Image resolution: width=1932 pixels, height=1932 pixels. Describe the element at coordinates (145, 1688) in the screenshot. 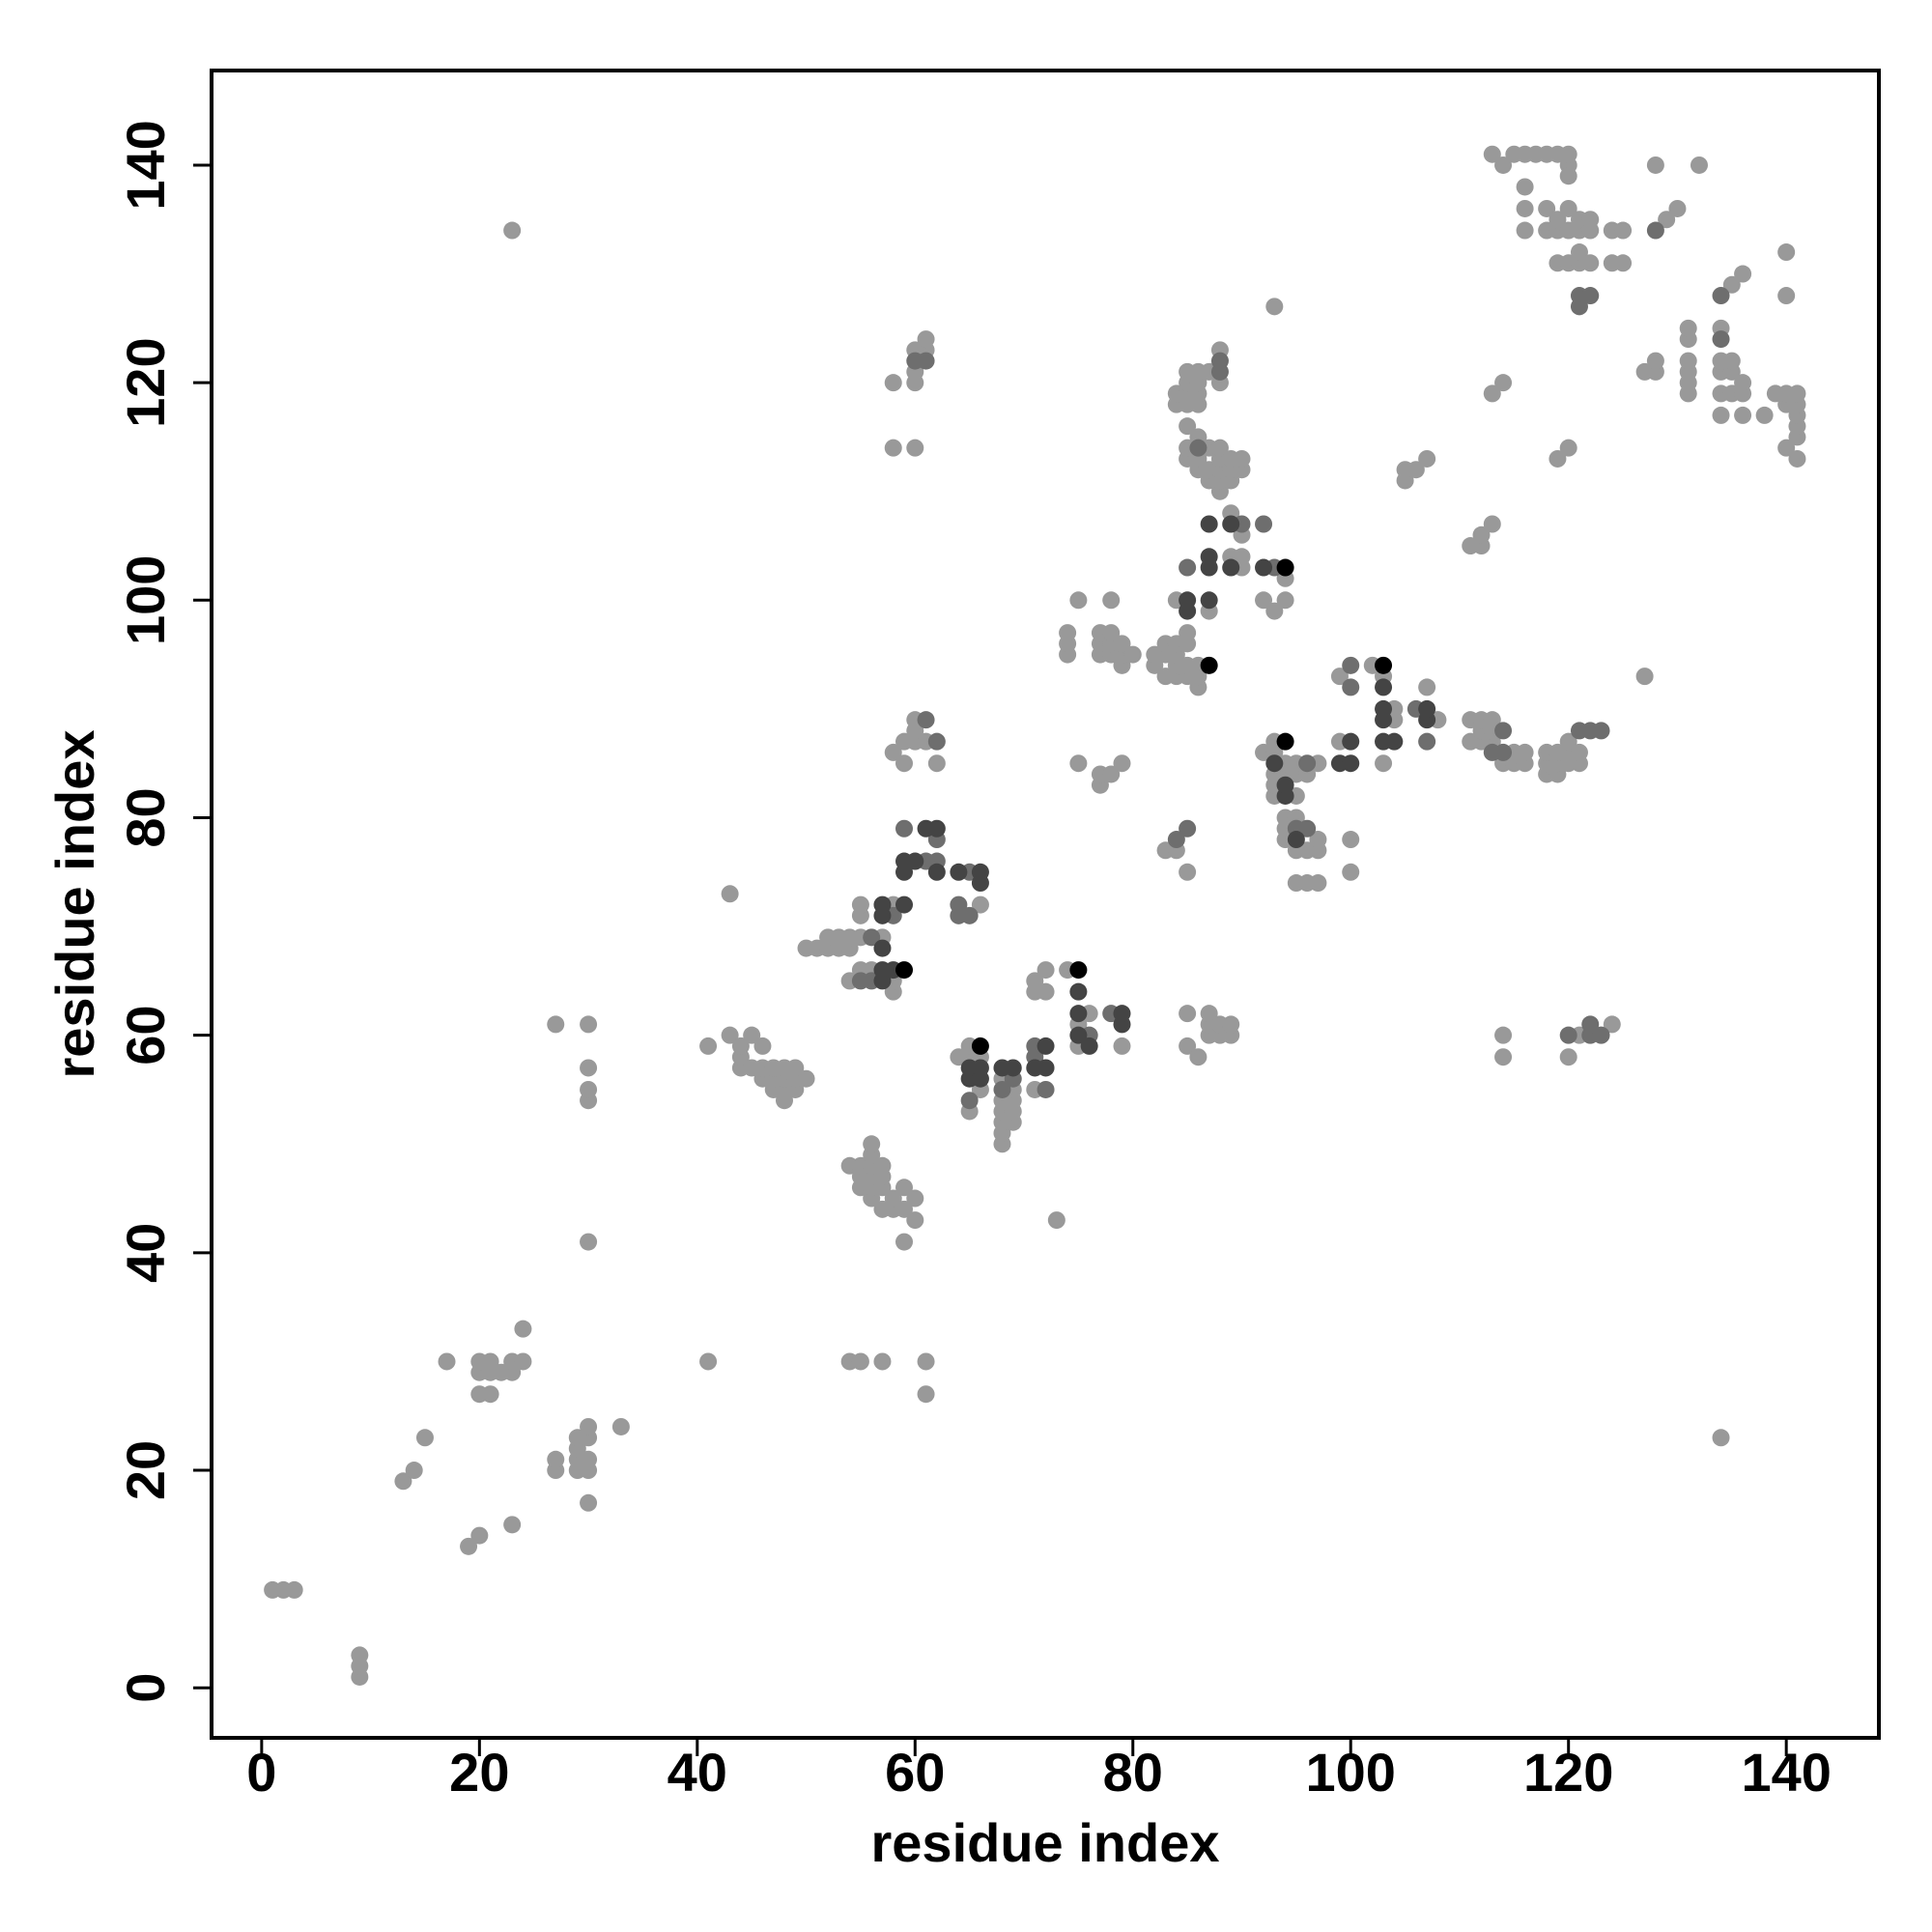

I see `y-tick-label: 0` at that location.